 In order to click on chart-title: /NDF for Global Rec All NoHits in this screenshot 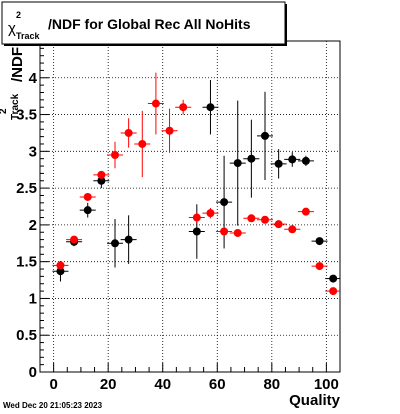, I will do `click(149, 24)`.